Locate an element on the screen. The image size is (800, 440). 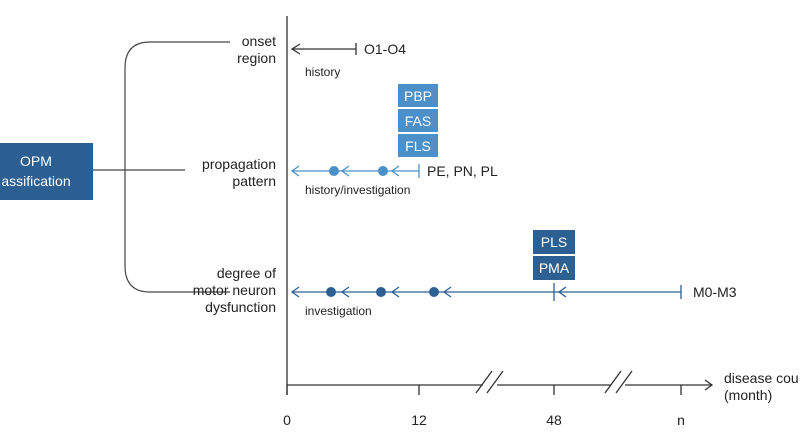
onset-method-label: history is located at coordinates (322, 72).